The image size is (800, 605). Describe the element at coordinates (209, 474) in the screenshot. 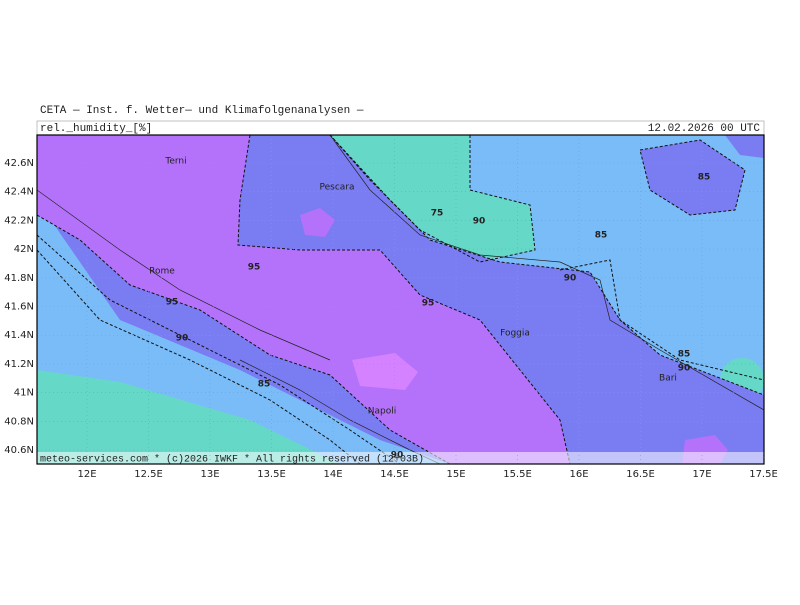

I see `lon-label: 13E` at that location.